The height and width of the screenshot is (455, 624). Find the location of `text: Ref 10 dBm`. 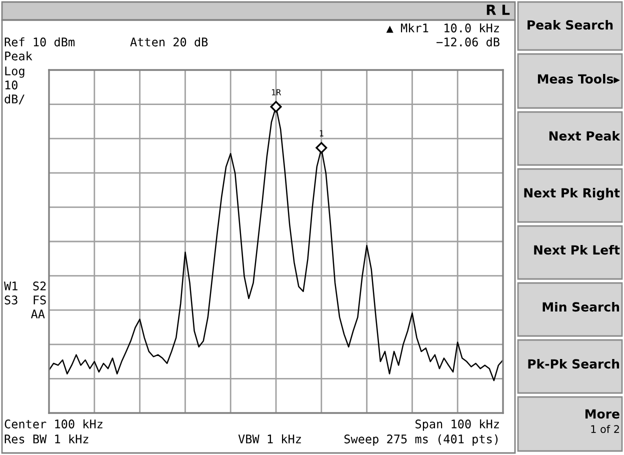

text: Ref 10 dBm is located at coordinates (39, 41).